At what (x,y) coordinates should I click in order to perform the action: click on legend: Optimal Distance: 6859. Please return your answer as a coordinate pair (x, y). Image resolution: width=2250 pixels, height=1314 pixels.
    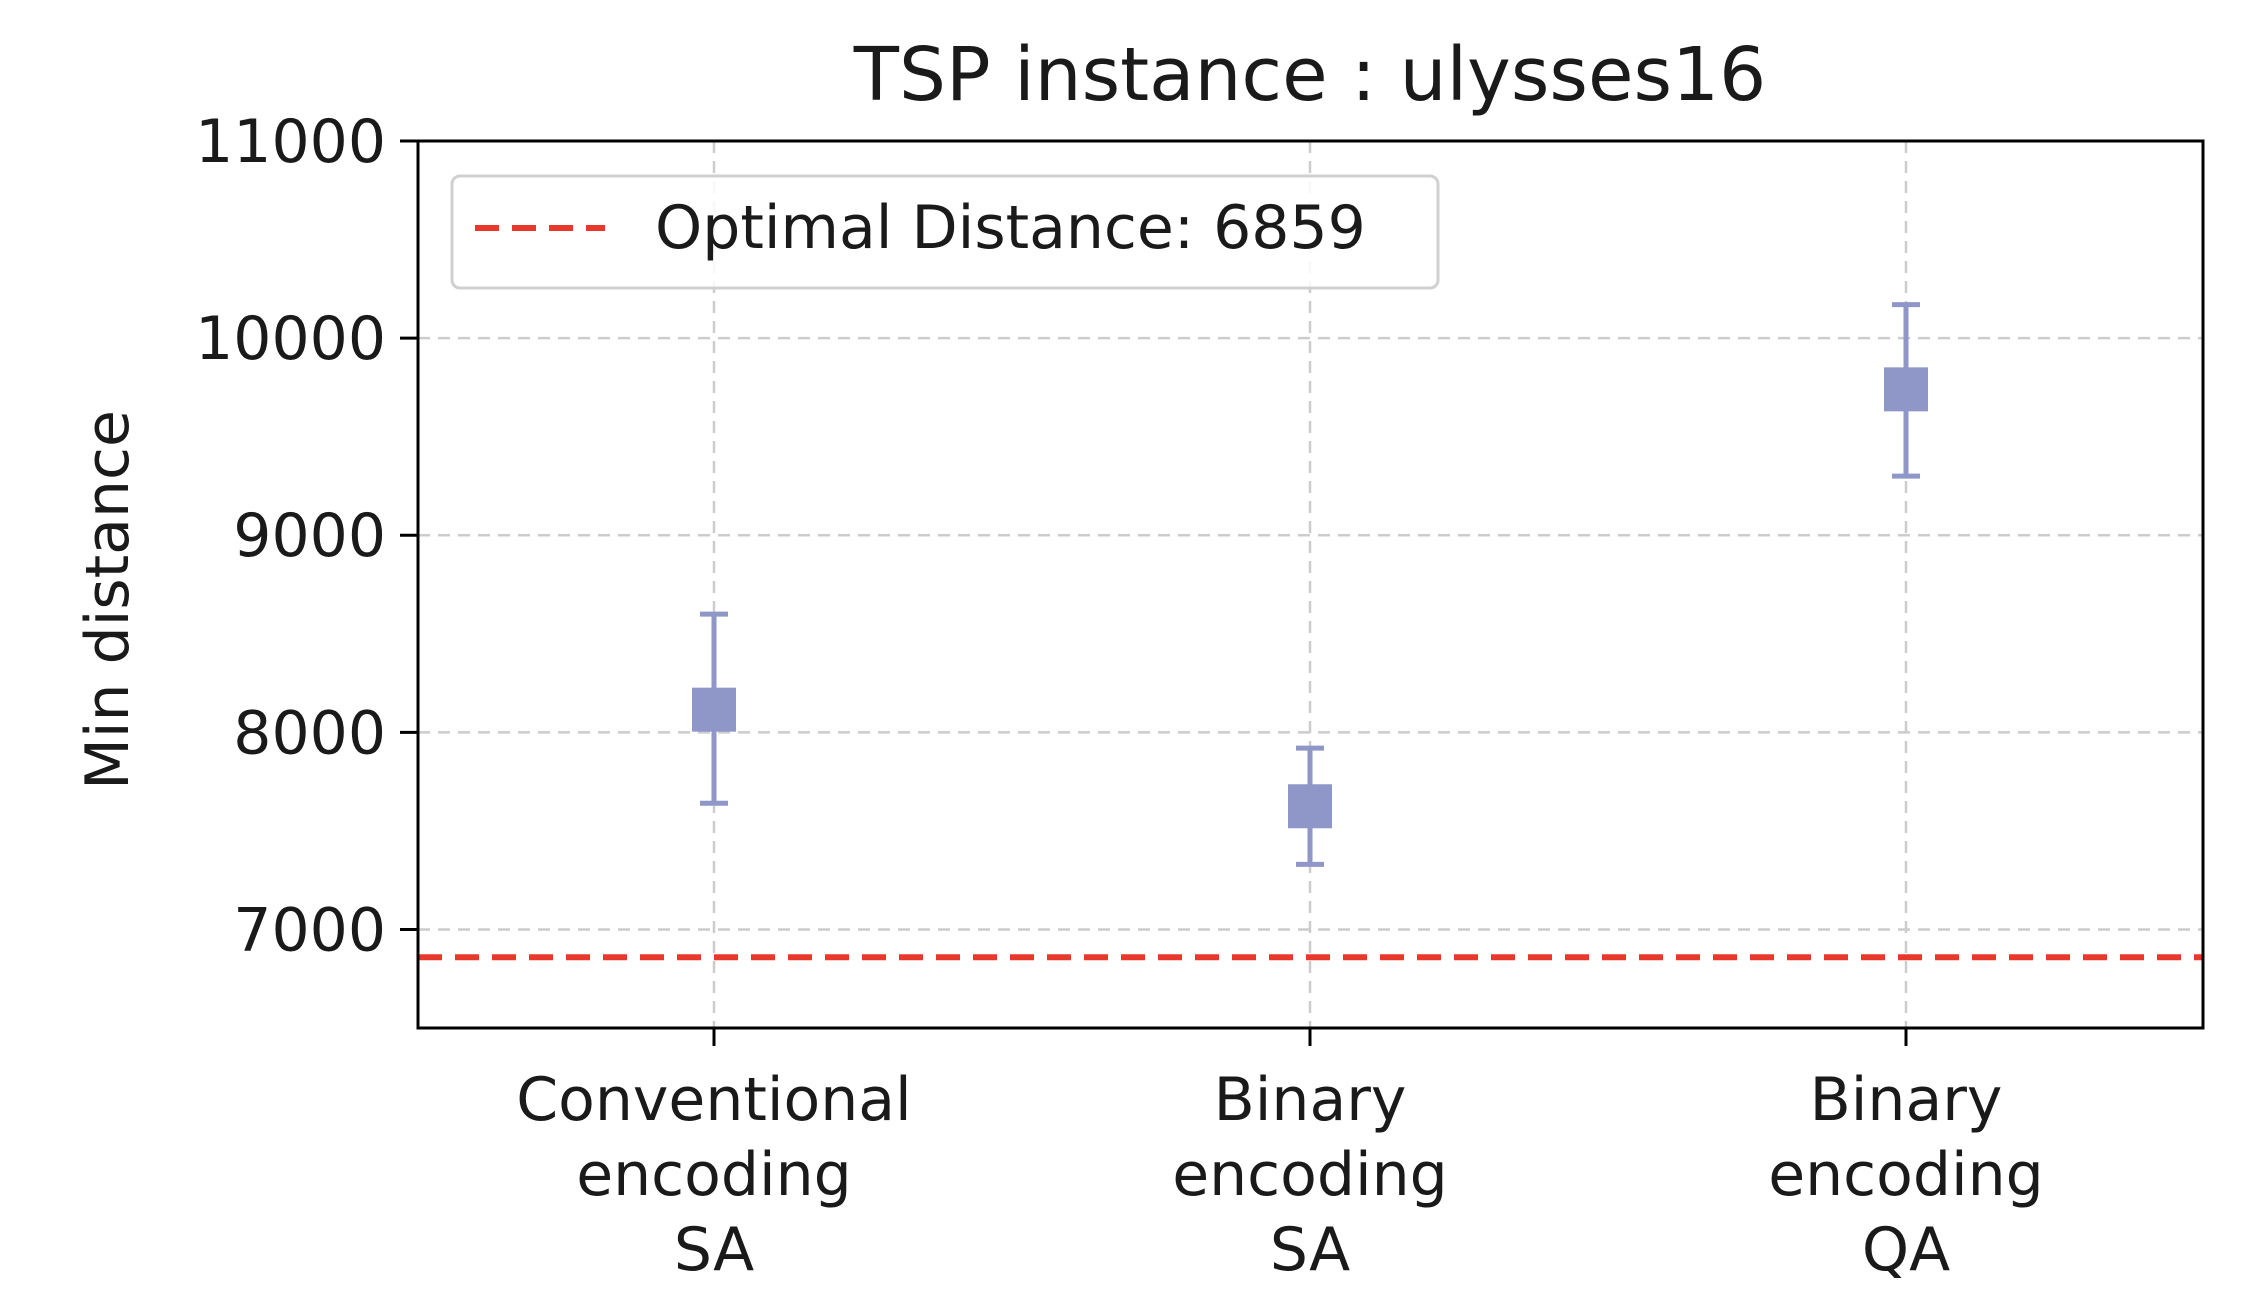
    Looking at the image, I should click on (945, 232).